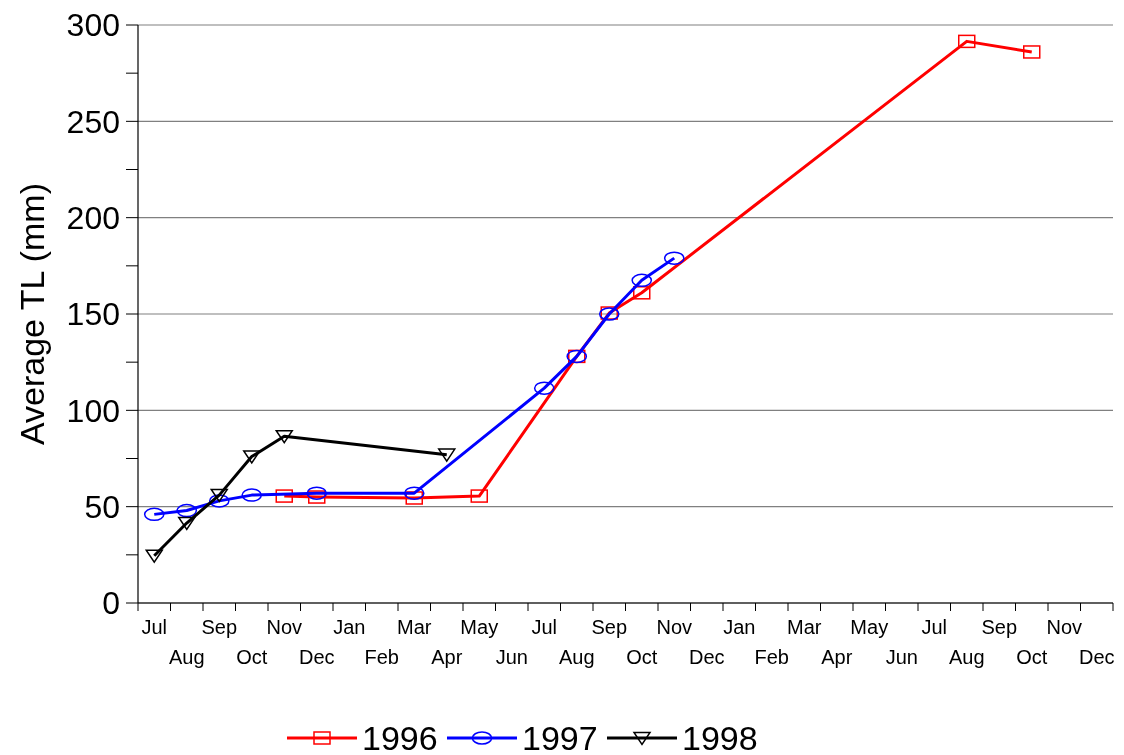 The image size is (1124, 755). Describe the element at coordinates (93, 217) in the screenshot. I see `y-tick-label: 200` at that location.